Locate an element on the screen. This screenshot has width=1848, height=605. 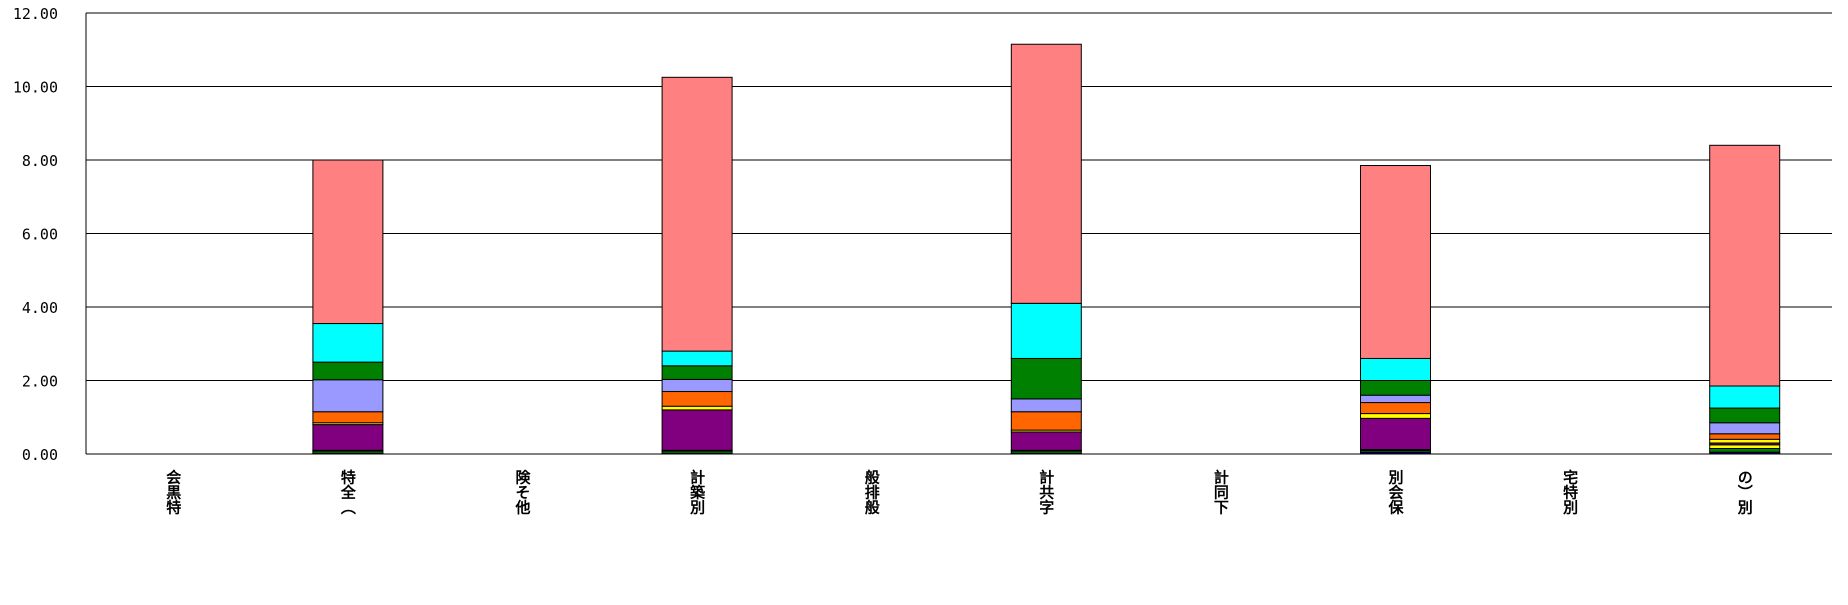
y-tick-label: 12.00 is located at coordinates (35, 14).